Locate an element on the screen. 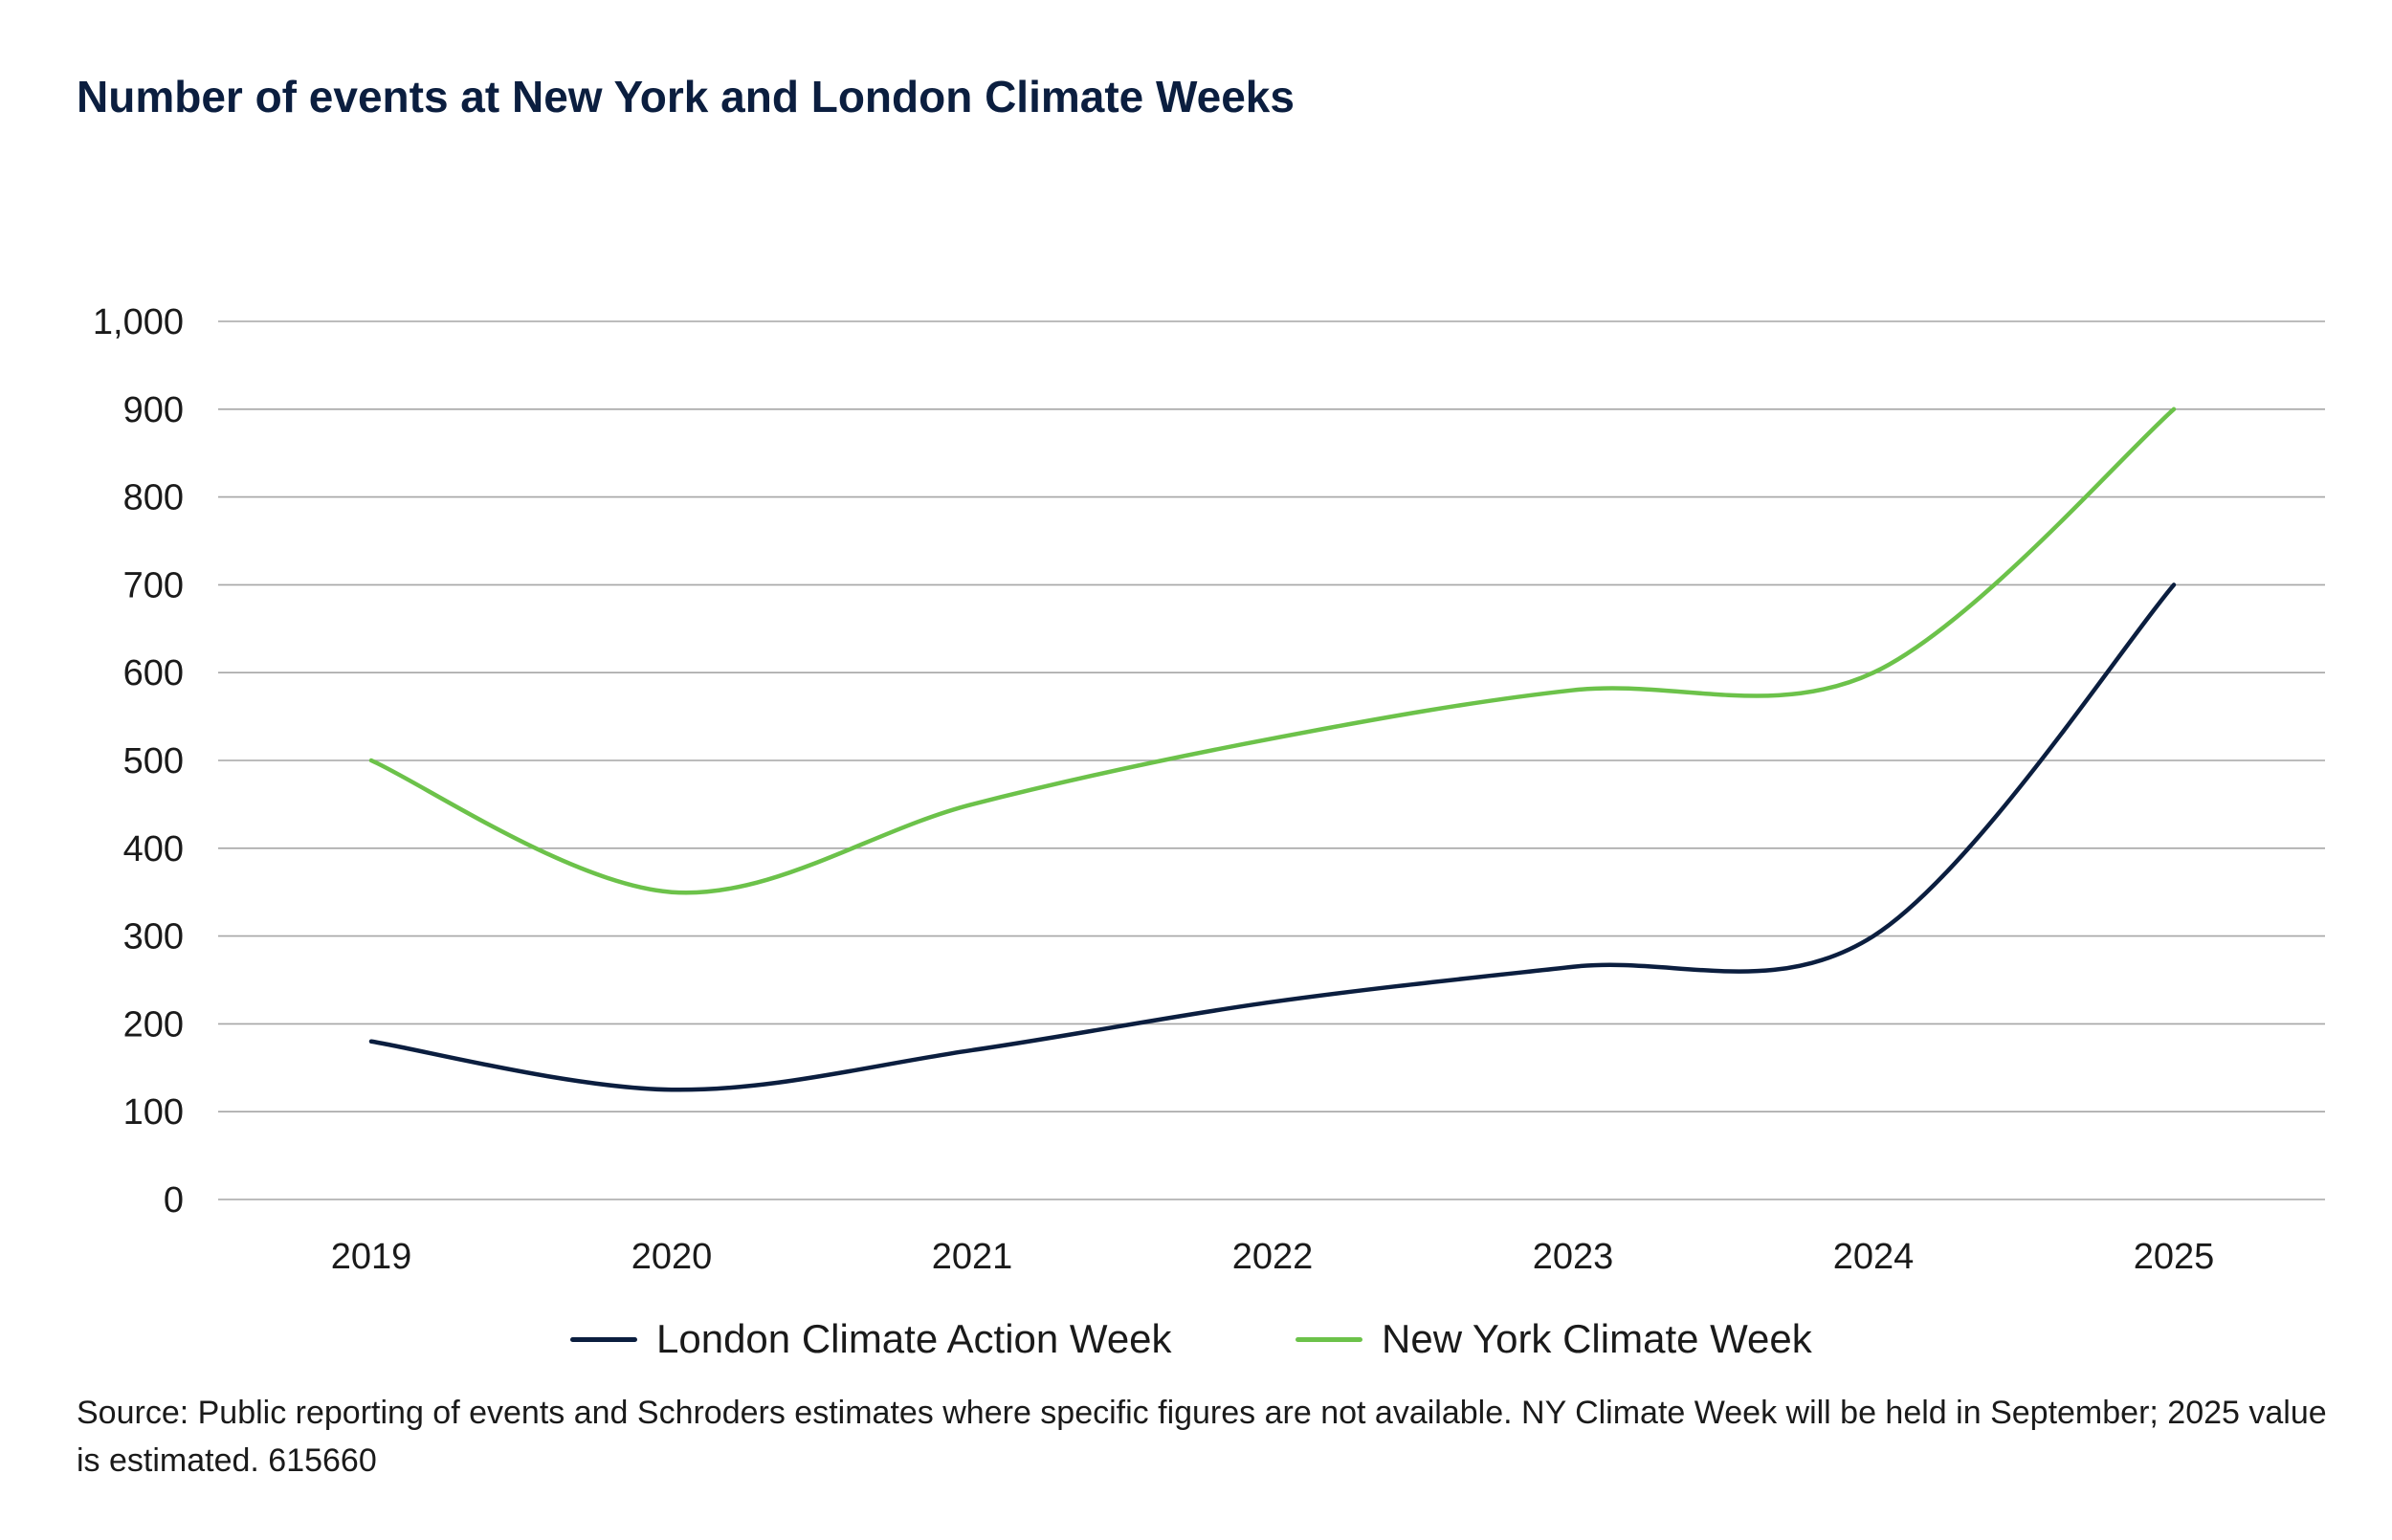  x-tick-label: 2020 is located at coordinates (672, 1257).